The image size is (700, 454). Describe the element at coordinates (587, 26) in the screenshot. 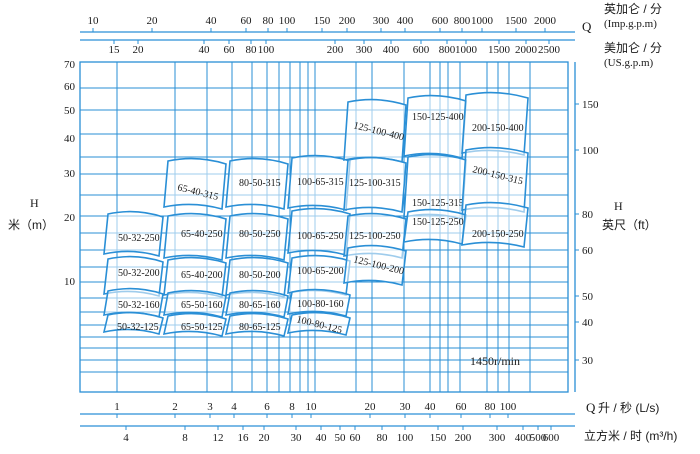

I see `top-q-symbol: Q` at that location.